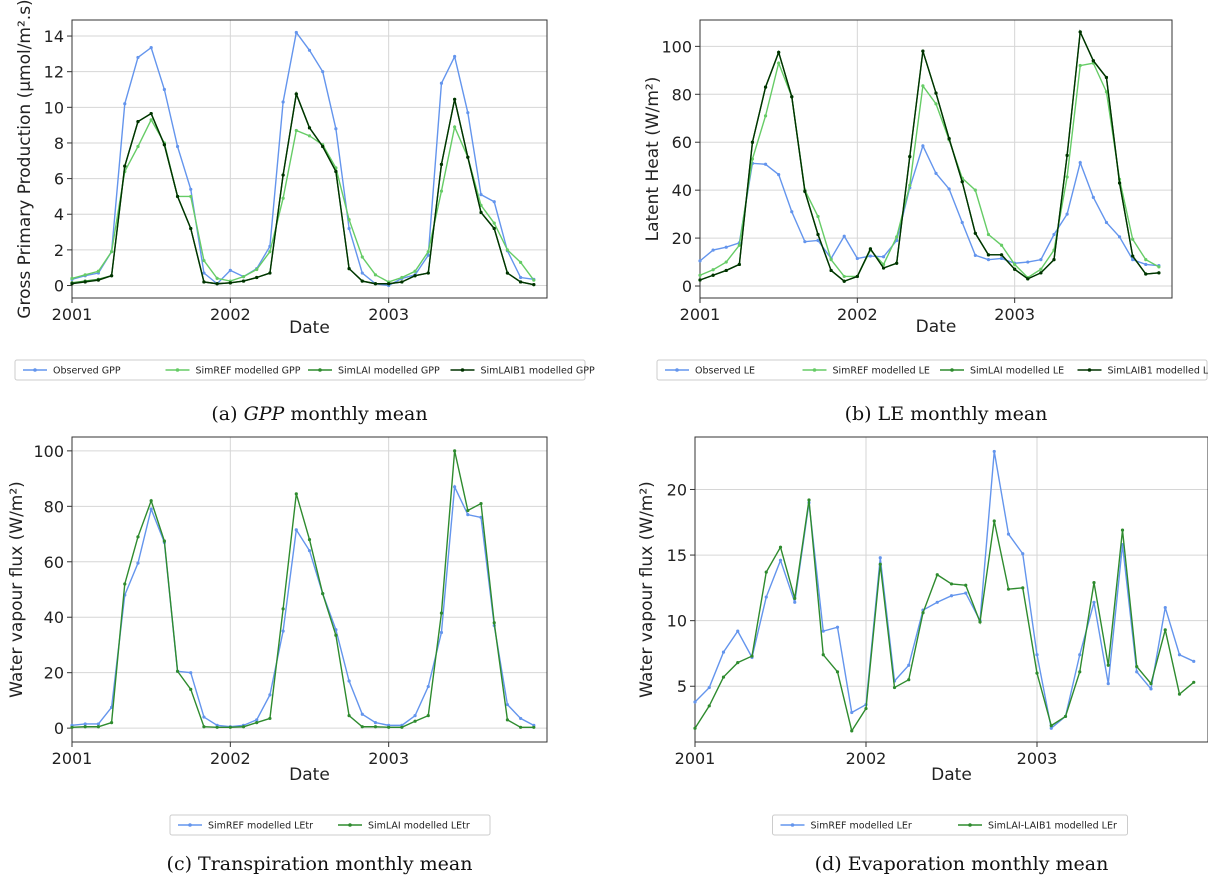 The image size is (1208, 883). Describe the element at coordinates (54, 72) in the screenshot. I see `y-tick-label: 12` at that location.